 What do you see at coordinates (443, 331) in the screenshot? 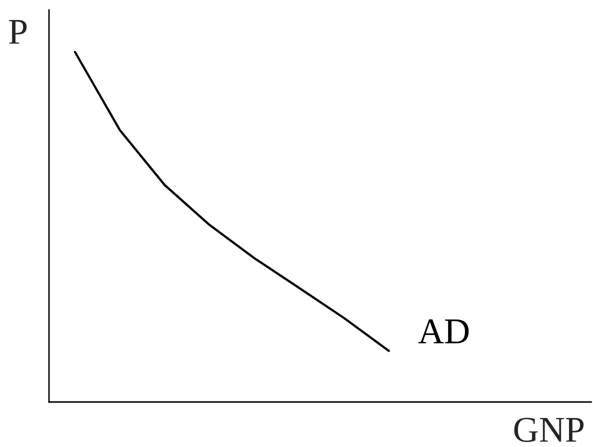
I see `series-label: AD` at bounding box center [443, 331].